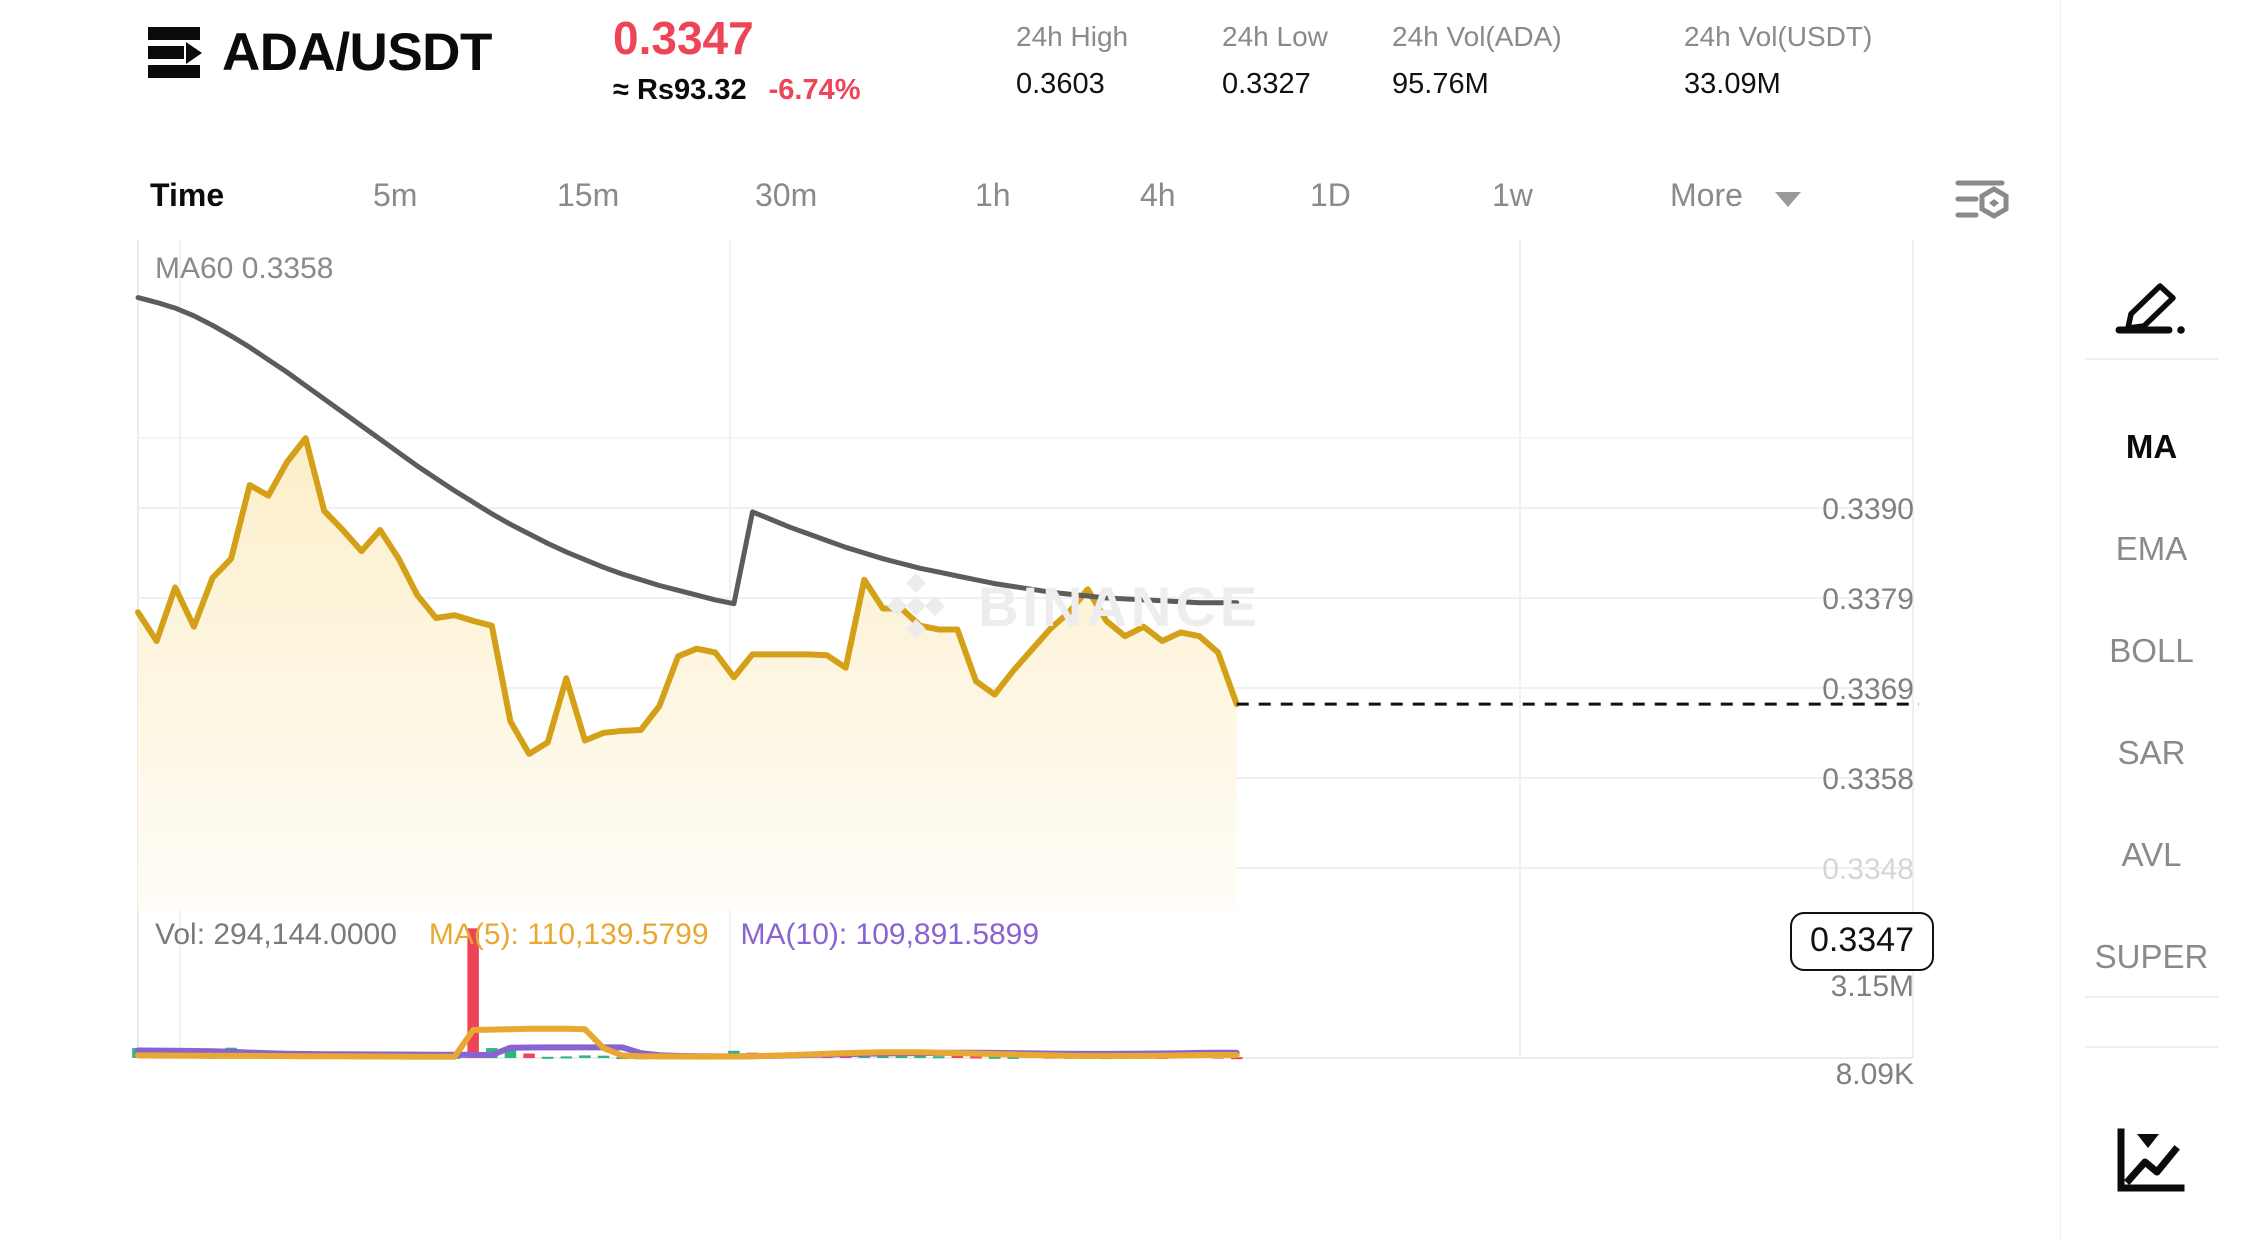  Describe the element at coordinates (1868, 779) in the screenshot. I see `price-axis-label: 0.3358` at that location.